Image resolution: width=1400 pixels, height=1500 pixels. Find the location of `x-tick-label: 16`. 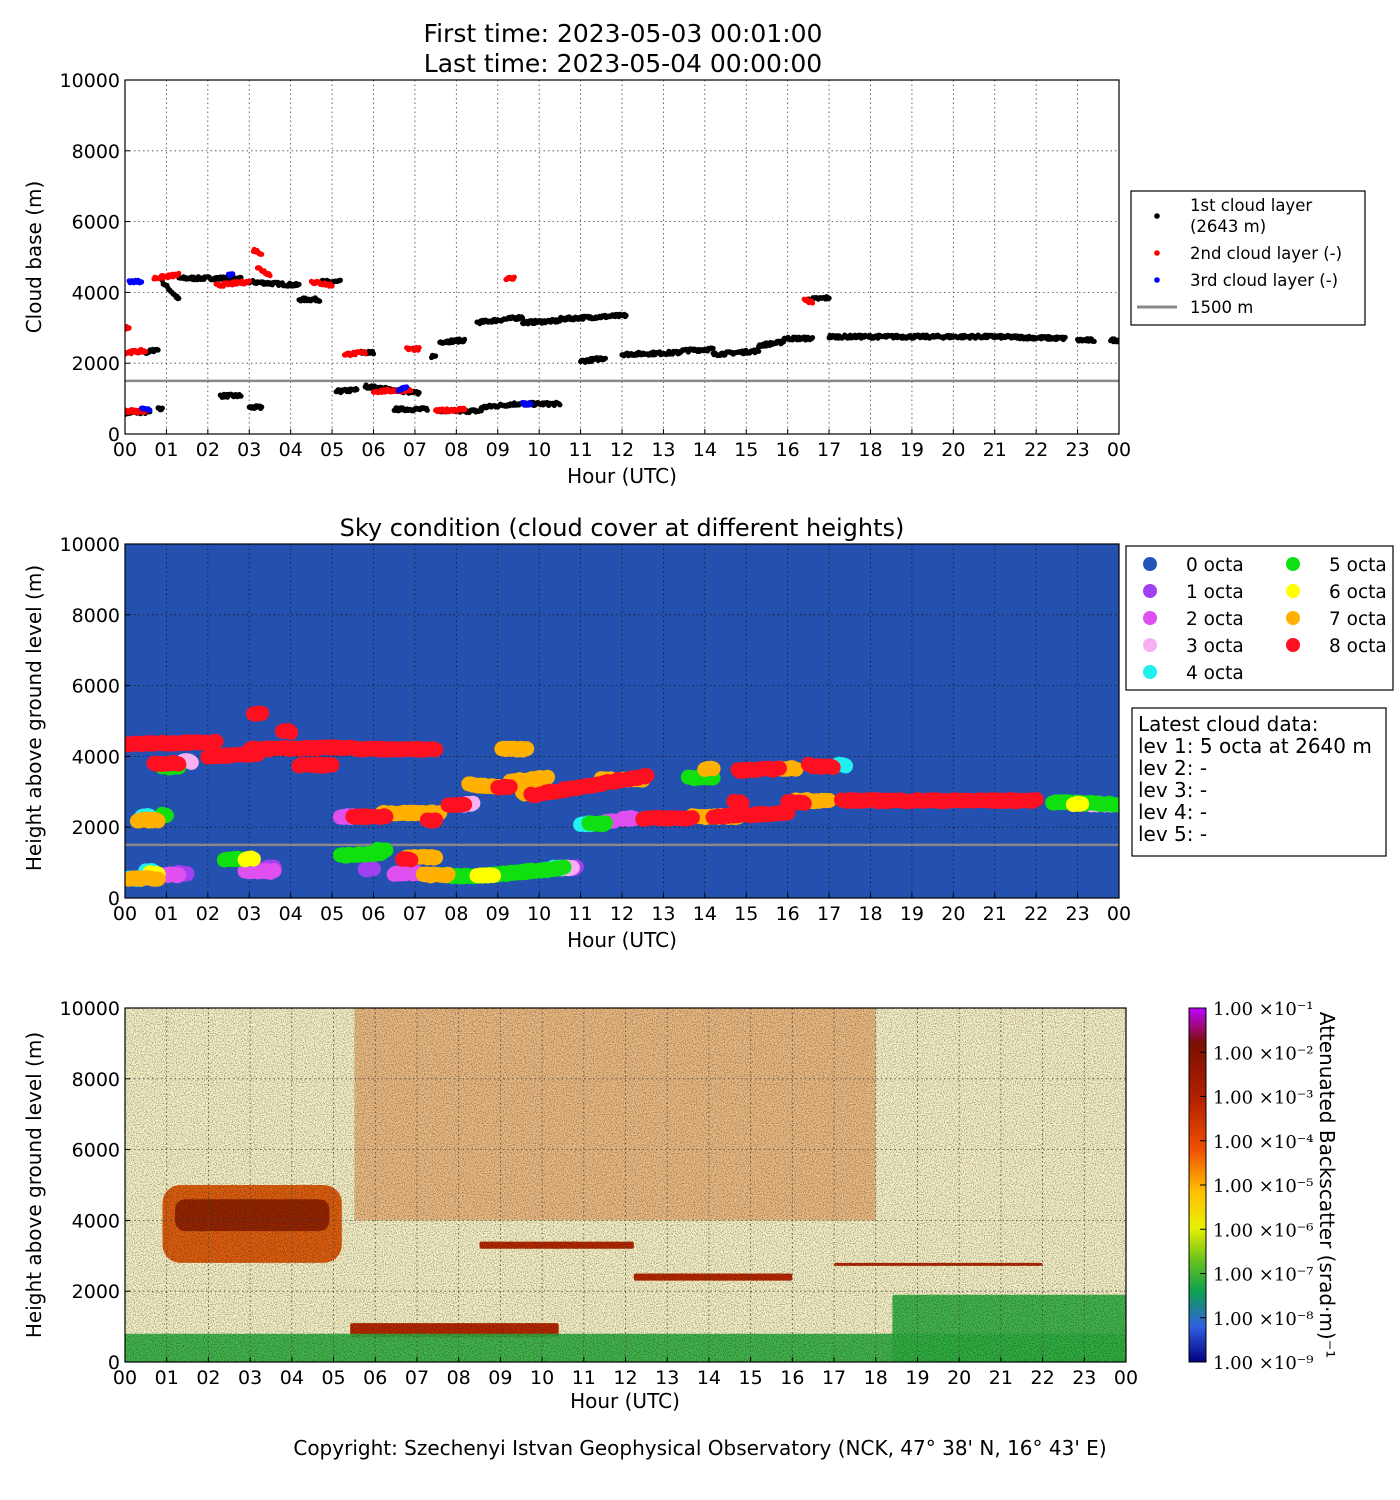

x-tick-label: 16 is located at coordinates (792, 1378).